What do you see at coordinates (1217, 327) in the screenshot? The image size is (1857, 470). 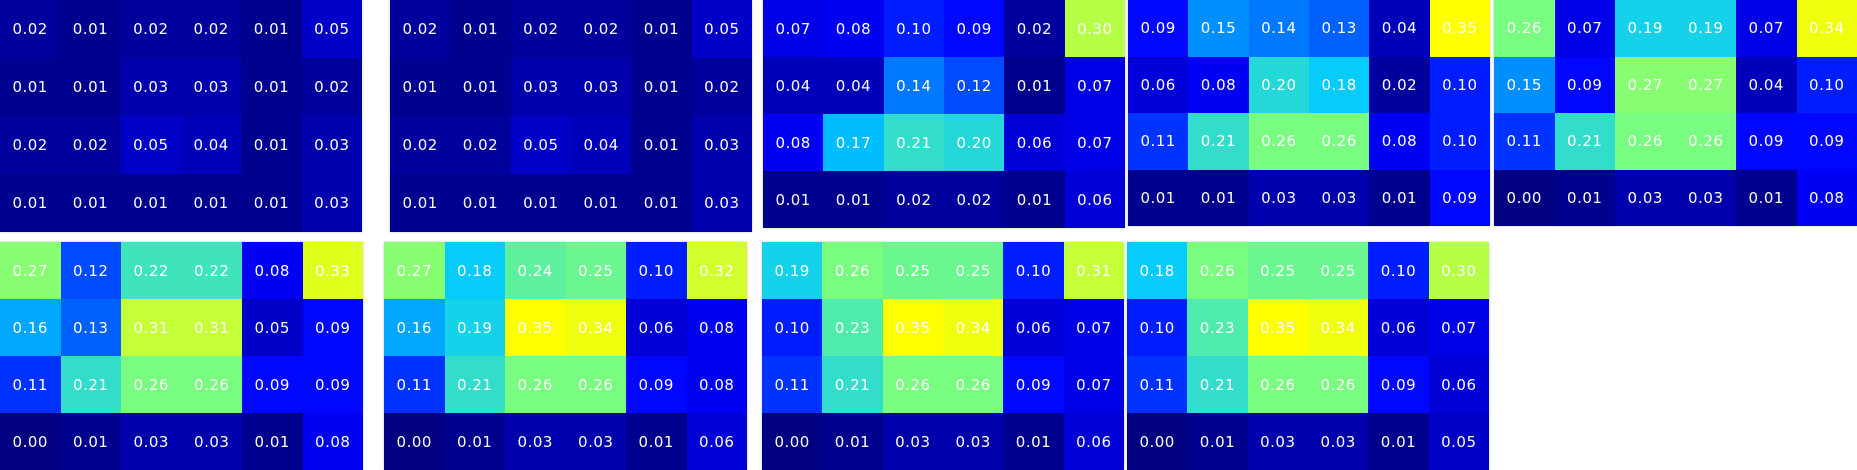 I see `heatmap-cell: 0.23` at bounding box center [1217, 327].